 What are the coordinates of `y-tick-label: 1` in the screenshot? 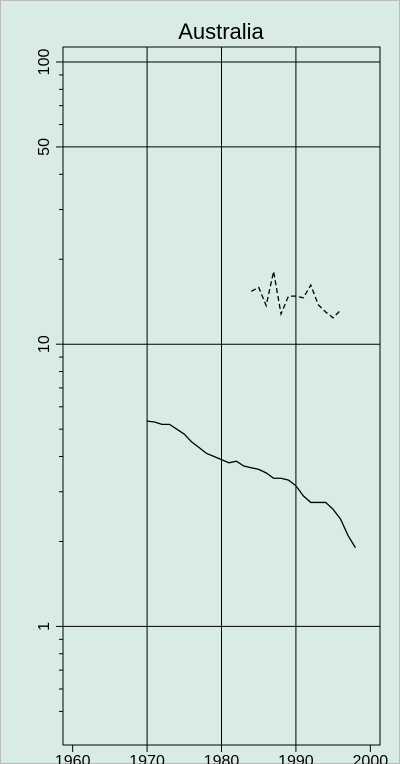 It's located at (44, 626).